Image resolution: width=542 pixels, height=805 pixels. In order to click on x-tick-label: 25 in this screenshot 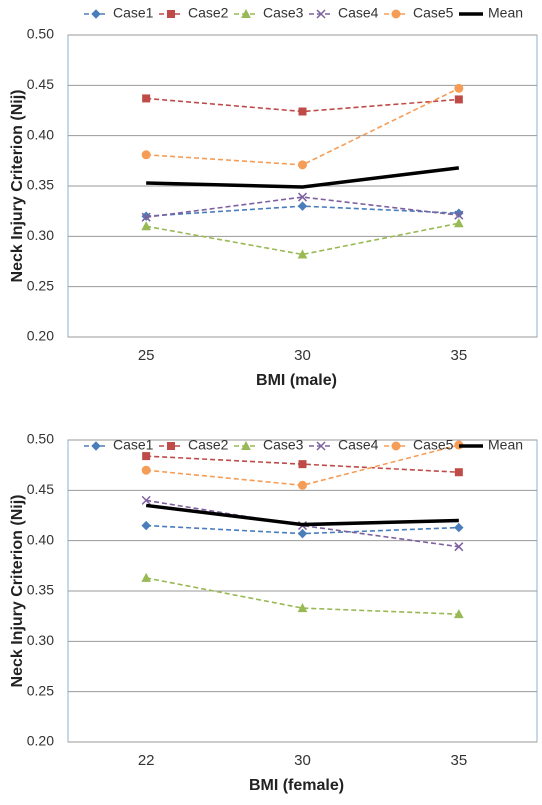, I will do `click(146, 355)`.